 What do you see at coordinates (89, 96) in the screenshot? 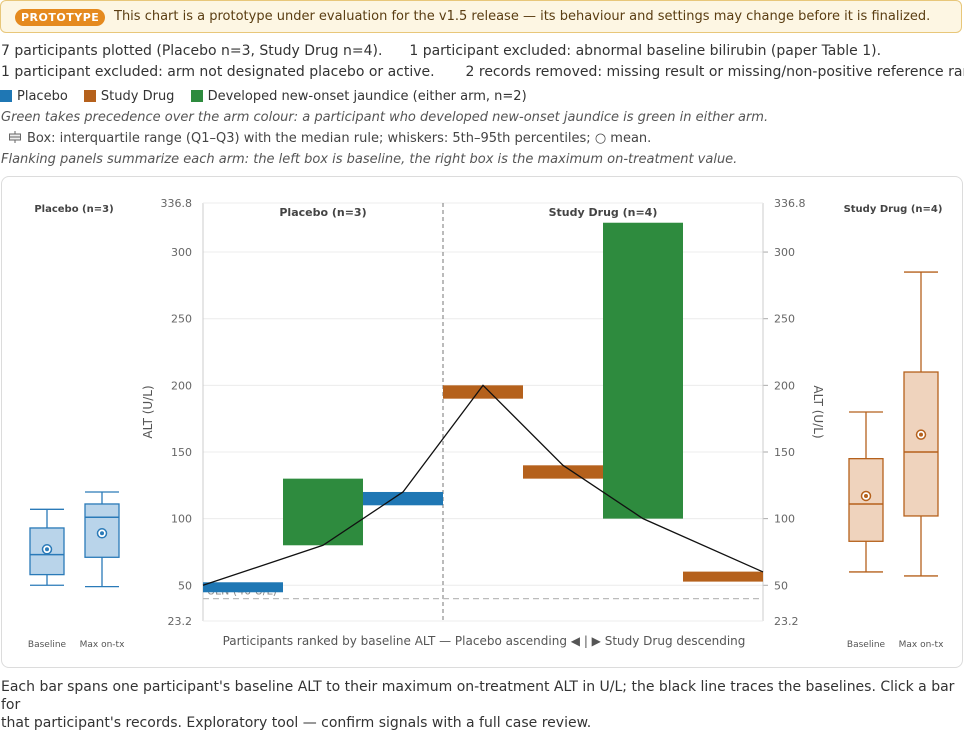
I see `legend-swatch-study-drug` at bounding box center [89, 96].